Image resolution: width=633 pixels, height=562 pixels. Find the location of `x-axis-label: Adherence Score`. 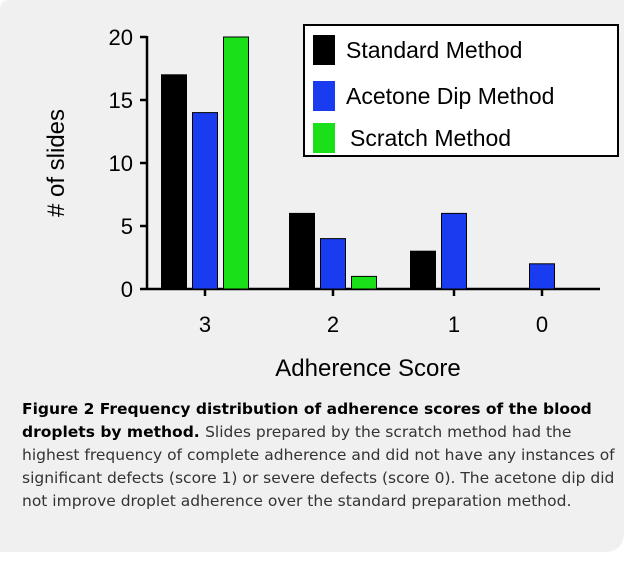

x-axis-label: Adherence Score is located at coordinates (367, 368).